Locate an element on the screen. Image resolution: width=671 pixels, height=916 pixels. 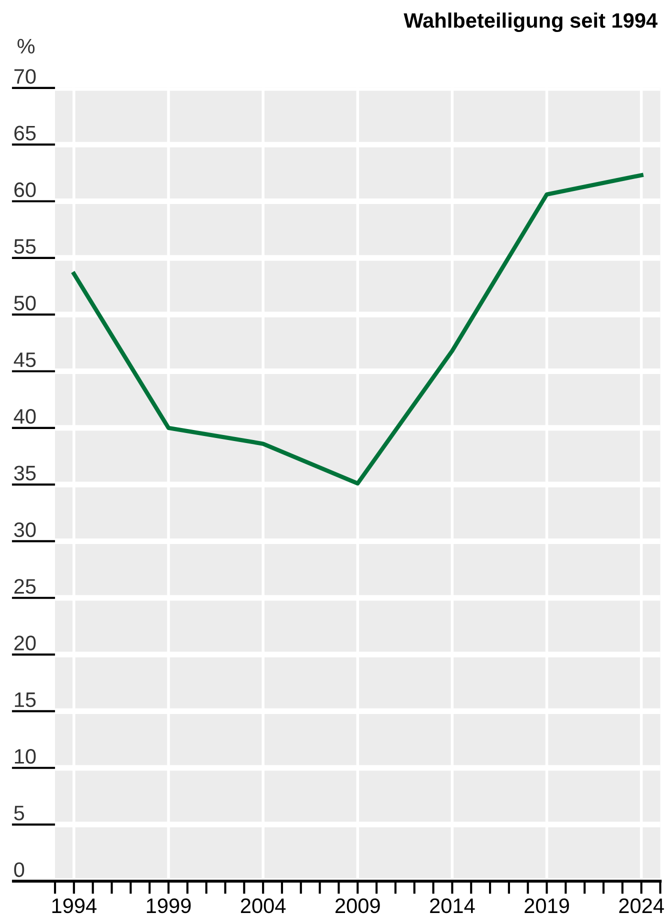
y-tick-label: 50 is located at coordinates (25, 303).